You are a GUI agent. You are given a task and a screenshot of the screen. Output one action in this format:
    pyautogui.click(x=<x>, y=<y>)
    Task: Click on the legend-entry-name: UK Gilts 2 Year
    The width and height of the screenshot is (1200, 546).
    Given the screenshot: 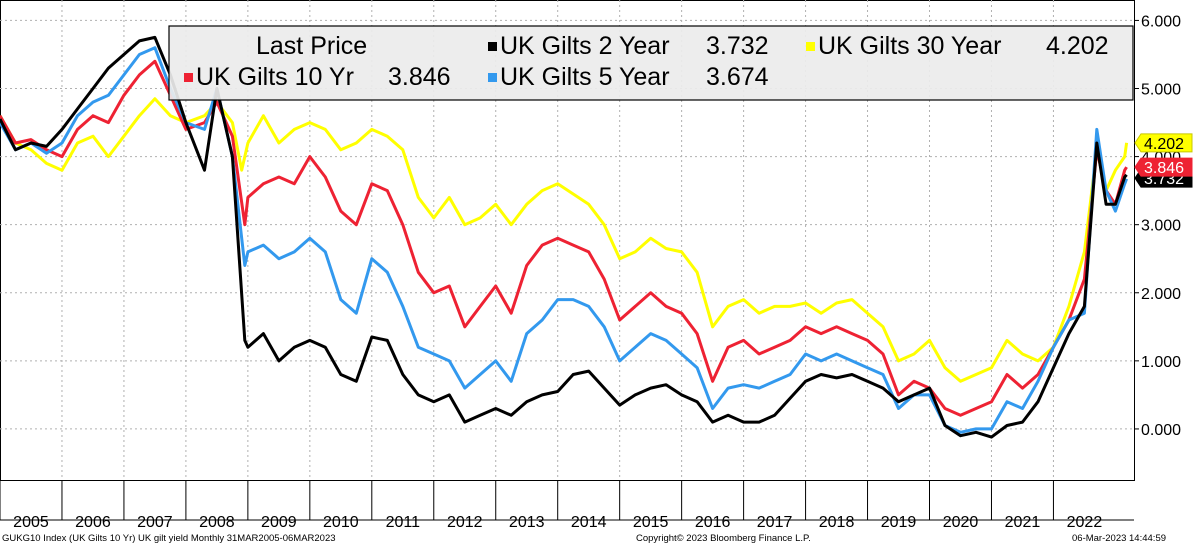 What is the action you would take?
    pyautogui.click(x=585, y=46)
    